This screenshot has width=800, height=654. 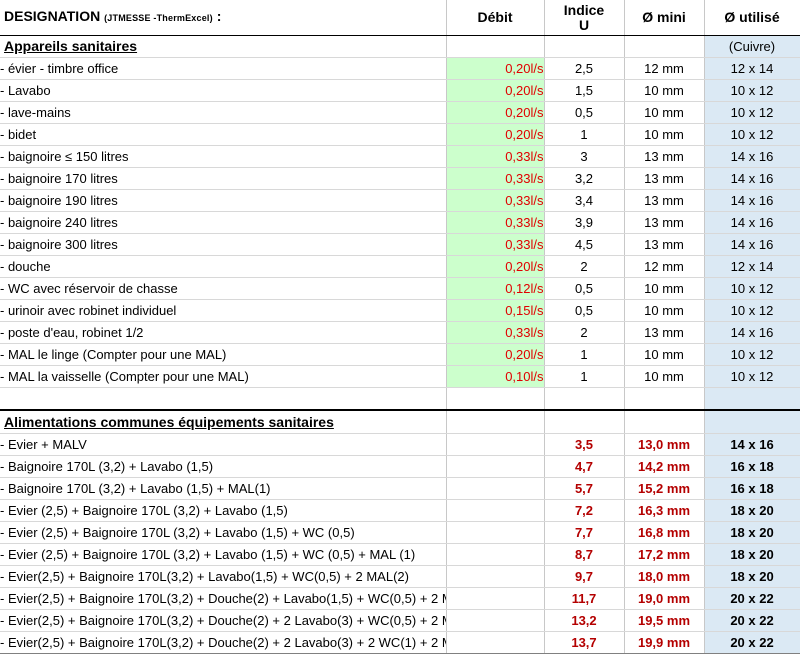 What do you see at coordinates (584, 642) in the screenshot?
I see `cell-indice-total: 13,7` at bounding box center [584, 642].